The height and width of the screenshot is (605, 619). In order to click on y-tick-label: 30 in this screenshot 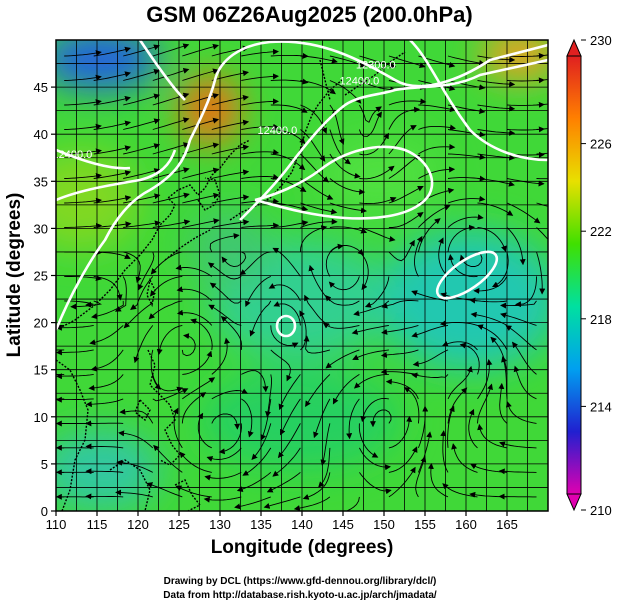, I will do `click(41, 228)`.